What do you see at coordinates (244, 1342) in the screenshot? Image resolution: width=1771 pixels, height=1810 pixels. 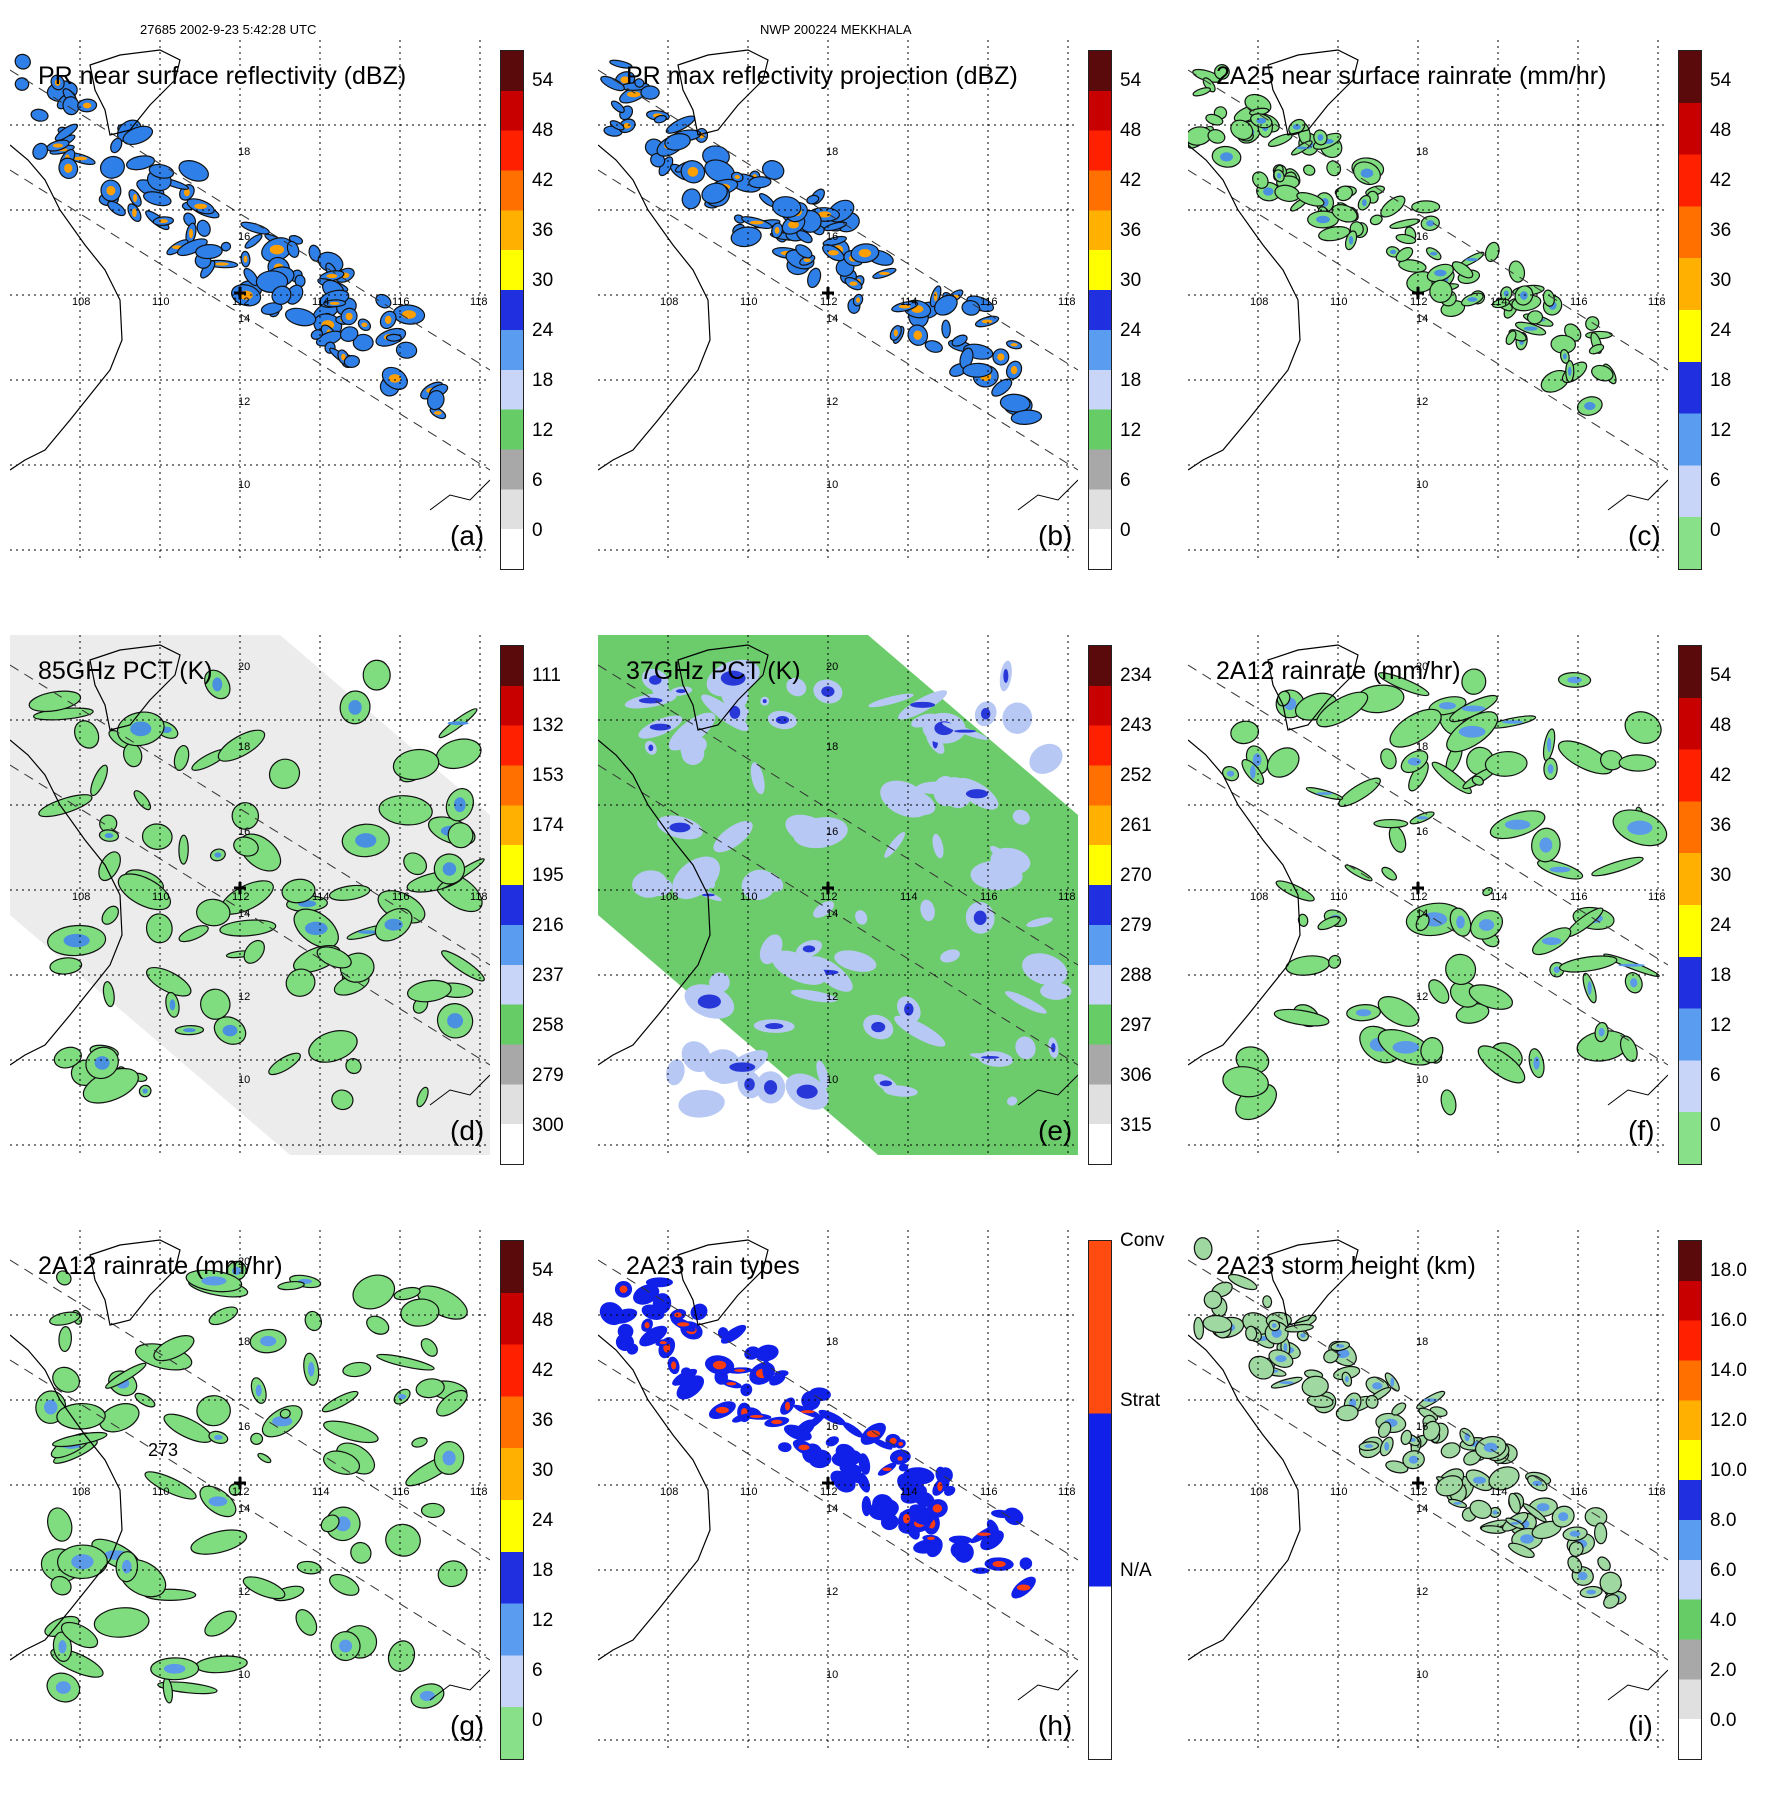 I see `latitude-label: 18` at bounding box center [244, 1342].